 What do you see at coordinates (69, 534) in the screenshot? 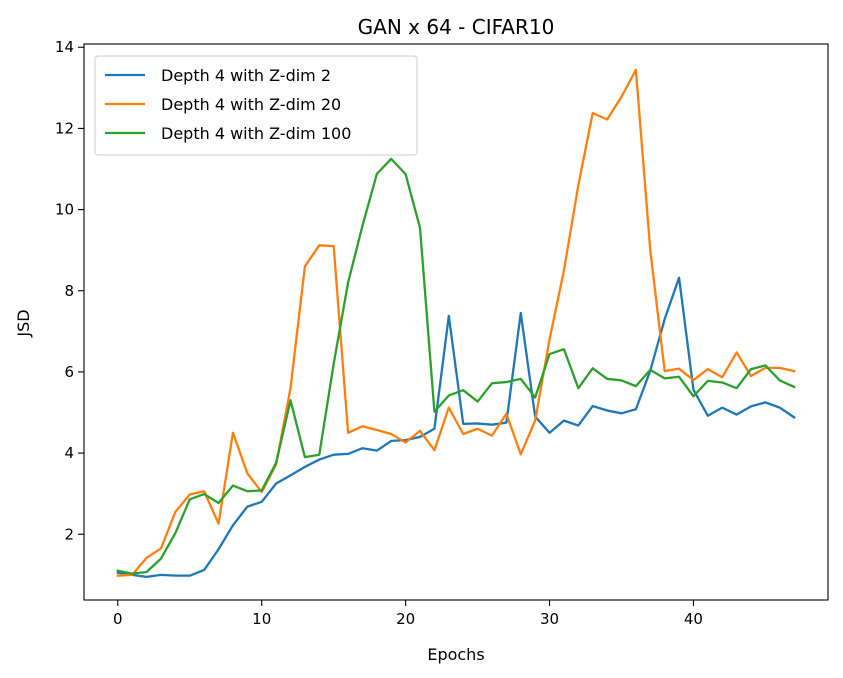
I see `y-tick-label: 2` at bounding box center [69, 534].